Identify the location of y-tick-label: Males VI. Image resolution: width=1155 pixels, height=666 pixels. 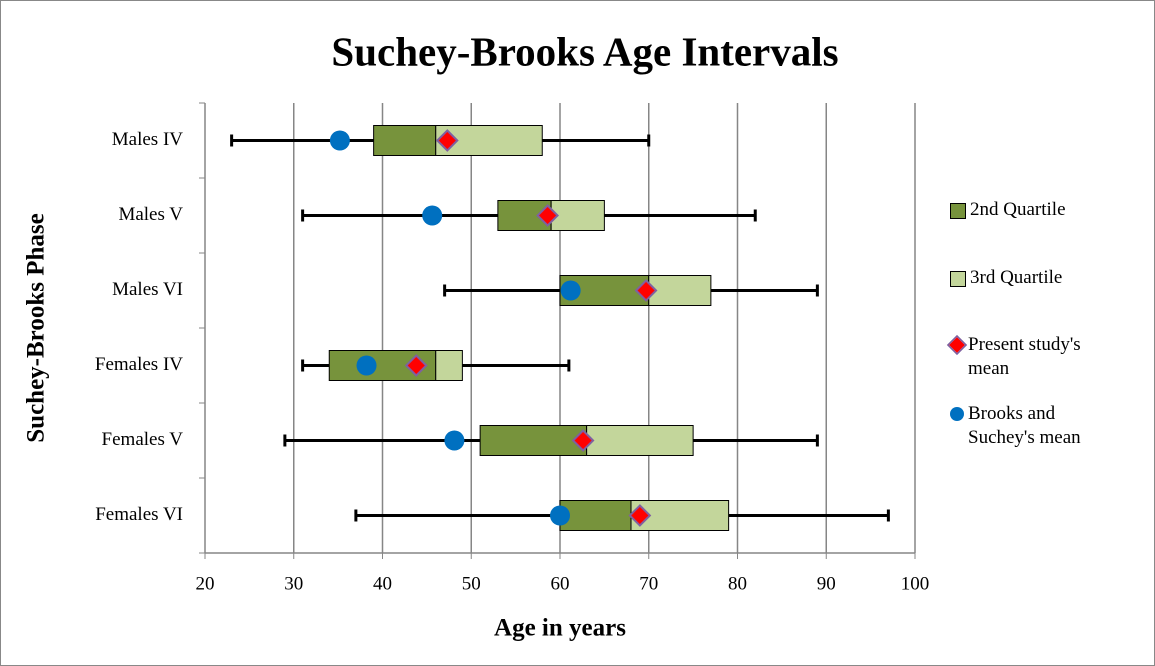
(147, 289).